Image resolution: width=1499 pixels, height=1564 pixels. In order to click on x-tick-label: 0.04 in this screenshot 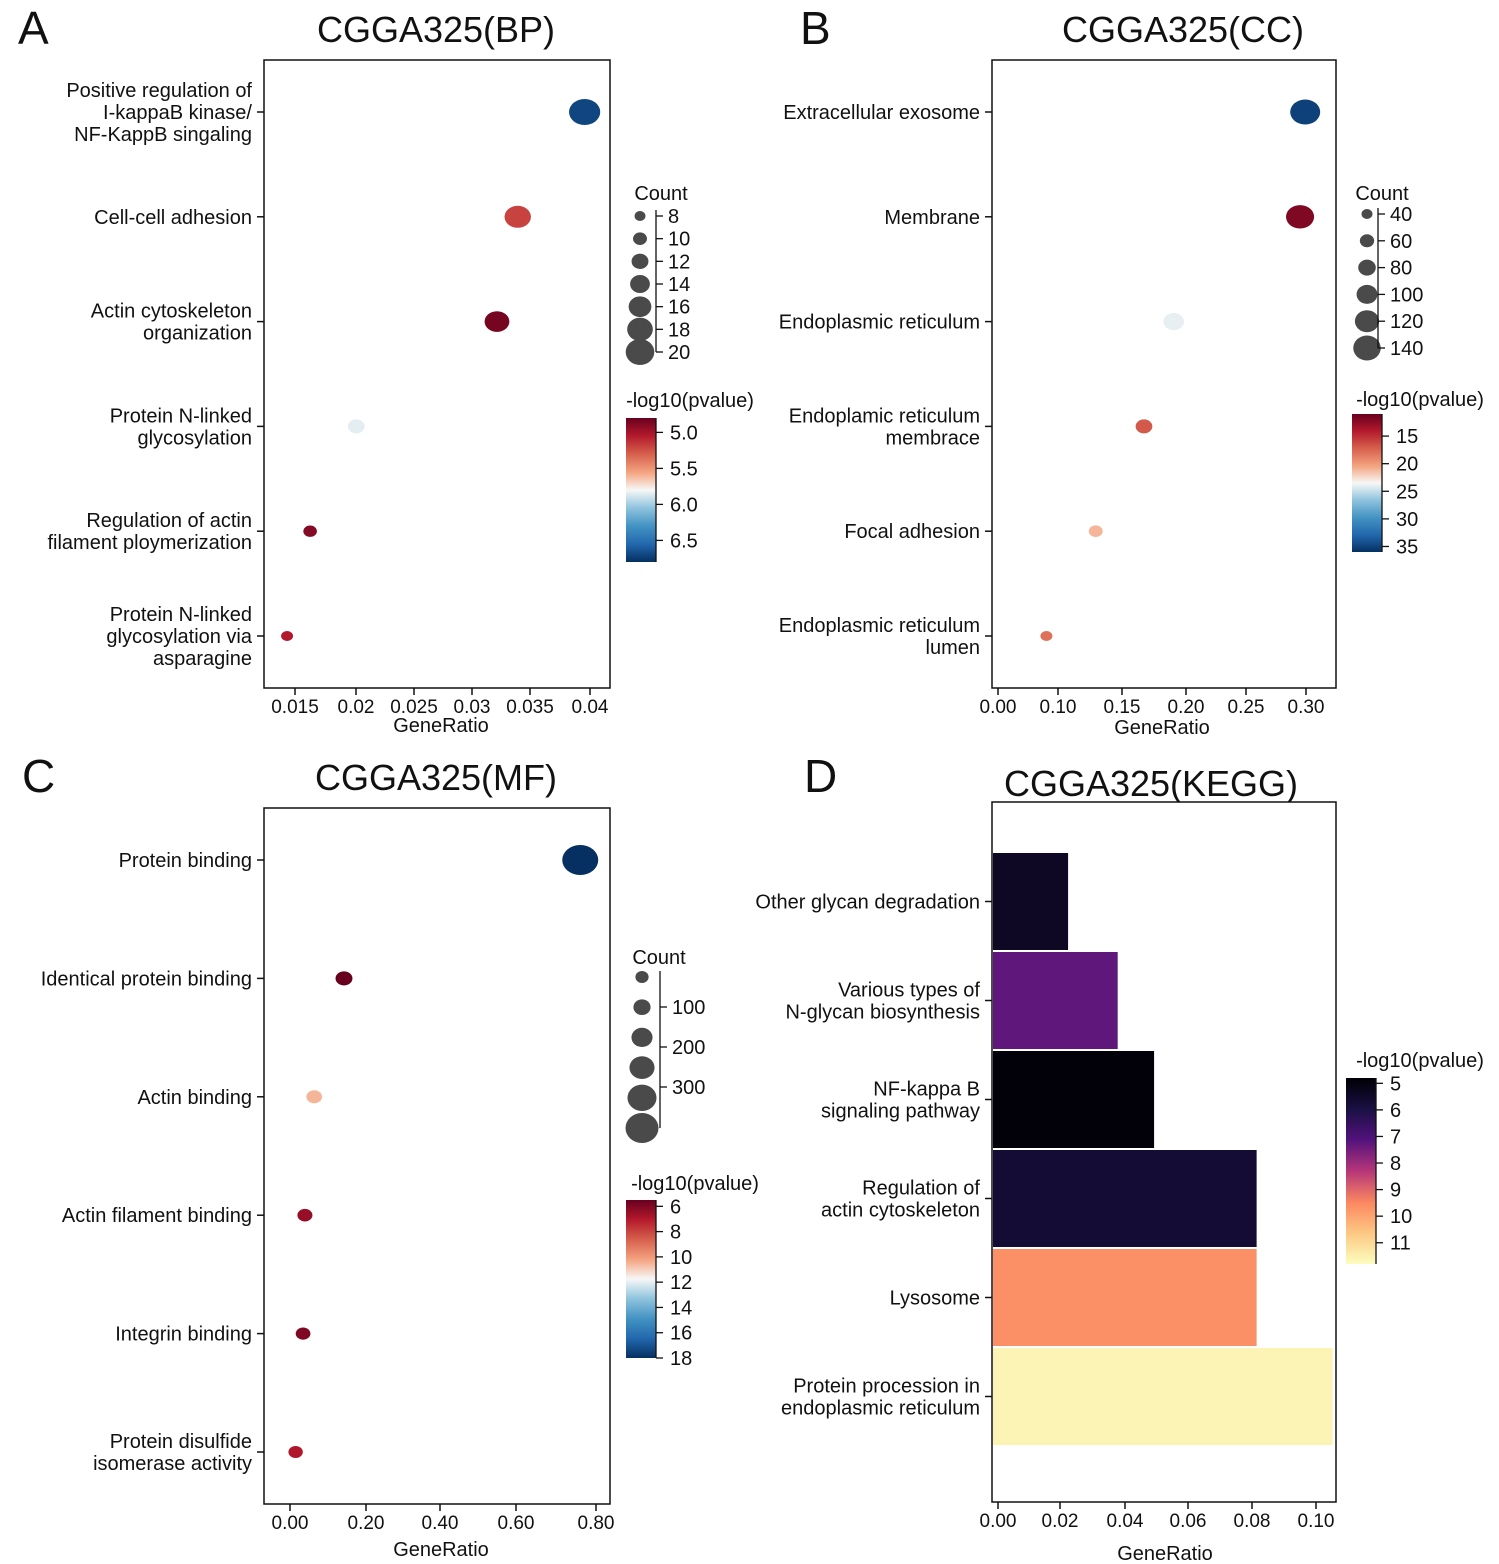, I will do `click(590, 707)`.